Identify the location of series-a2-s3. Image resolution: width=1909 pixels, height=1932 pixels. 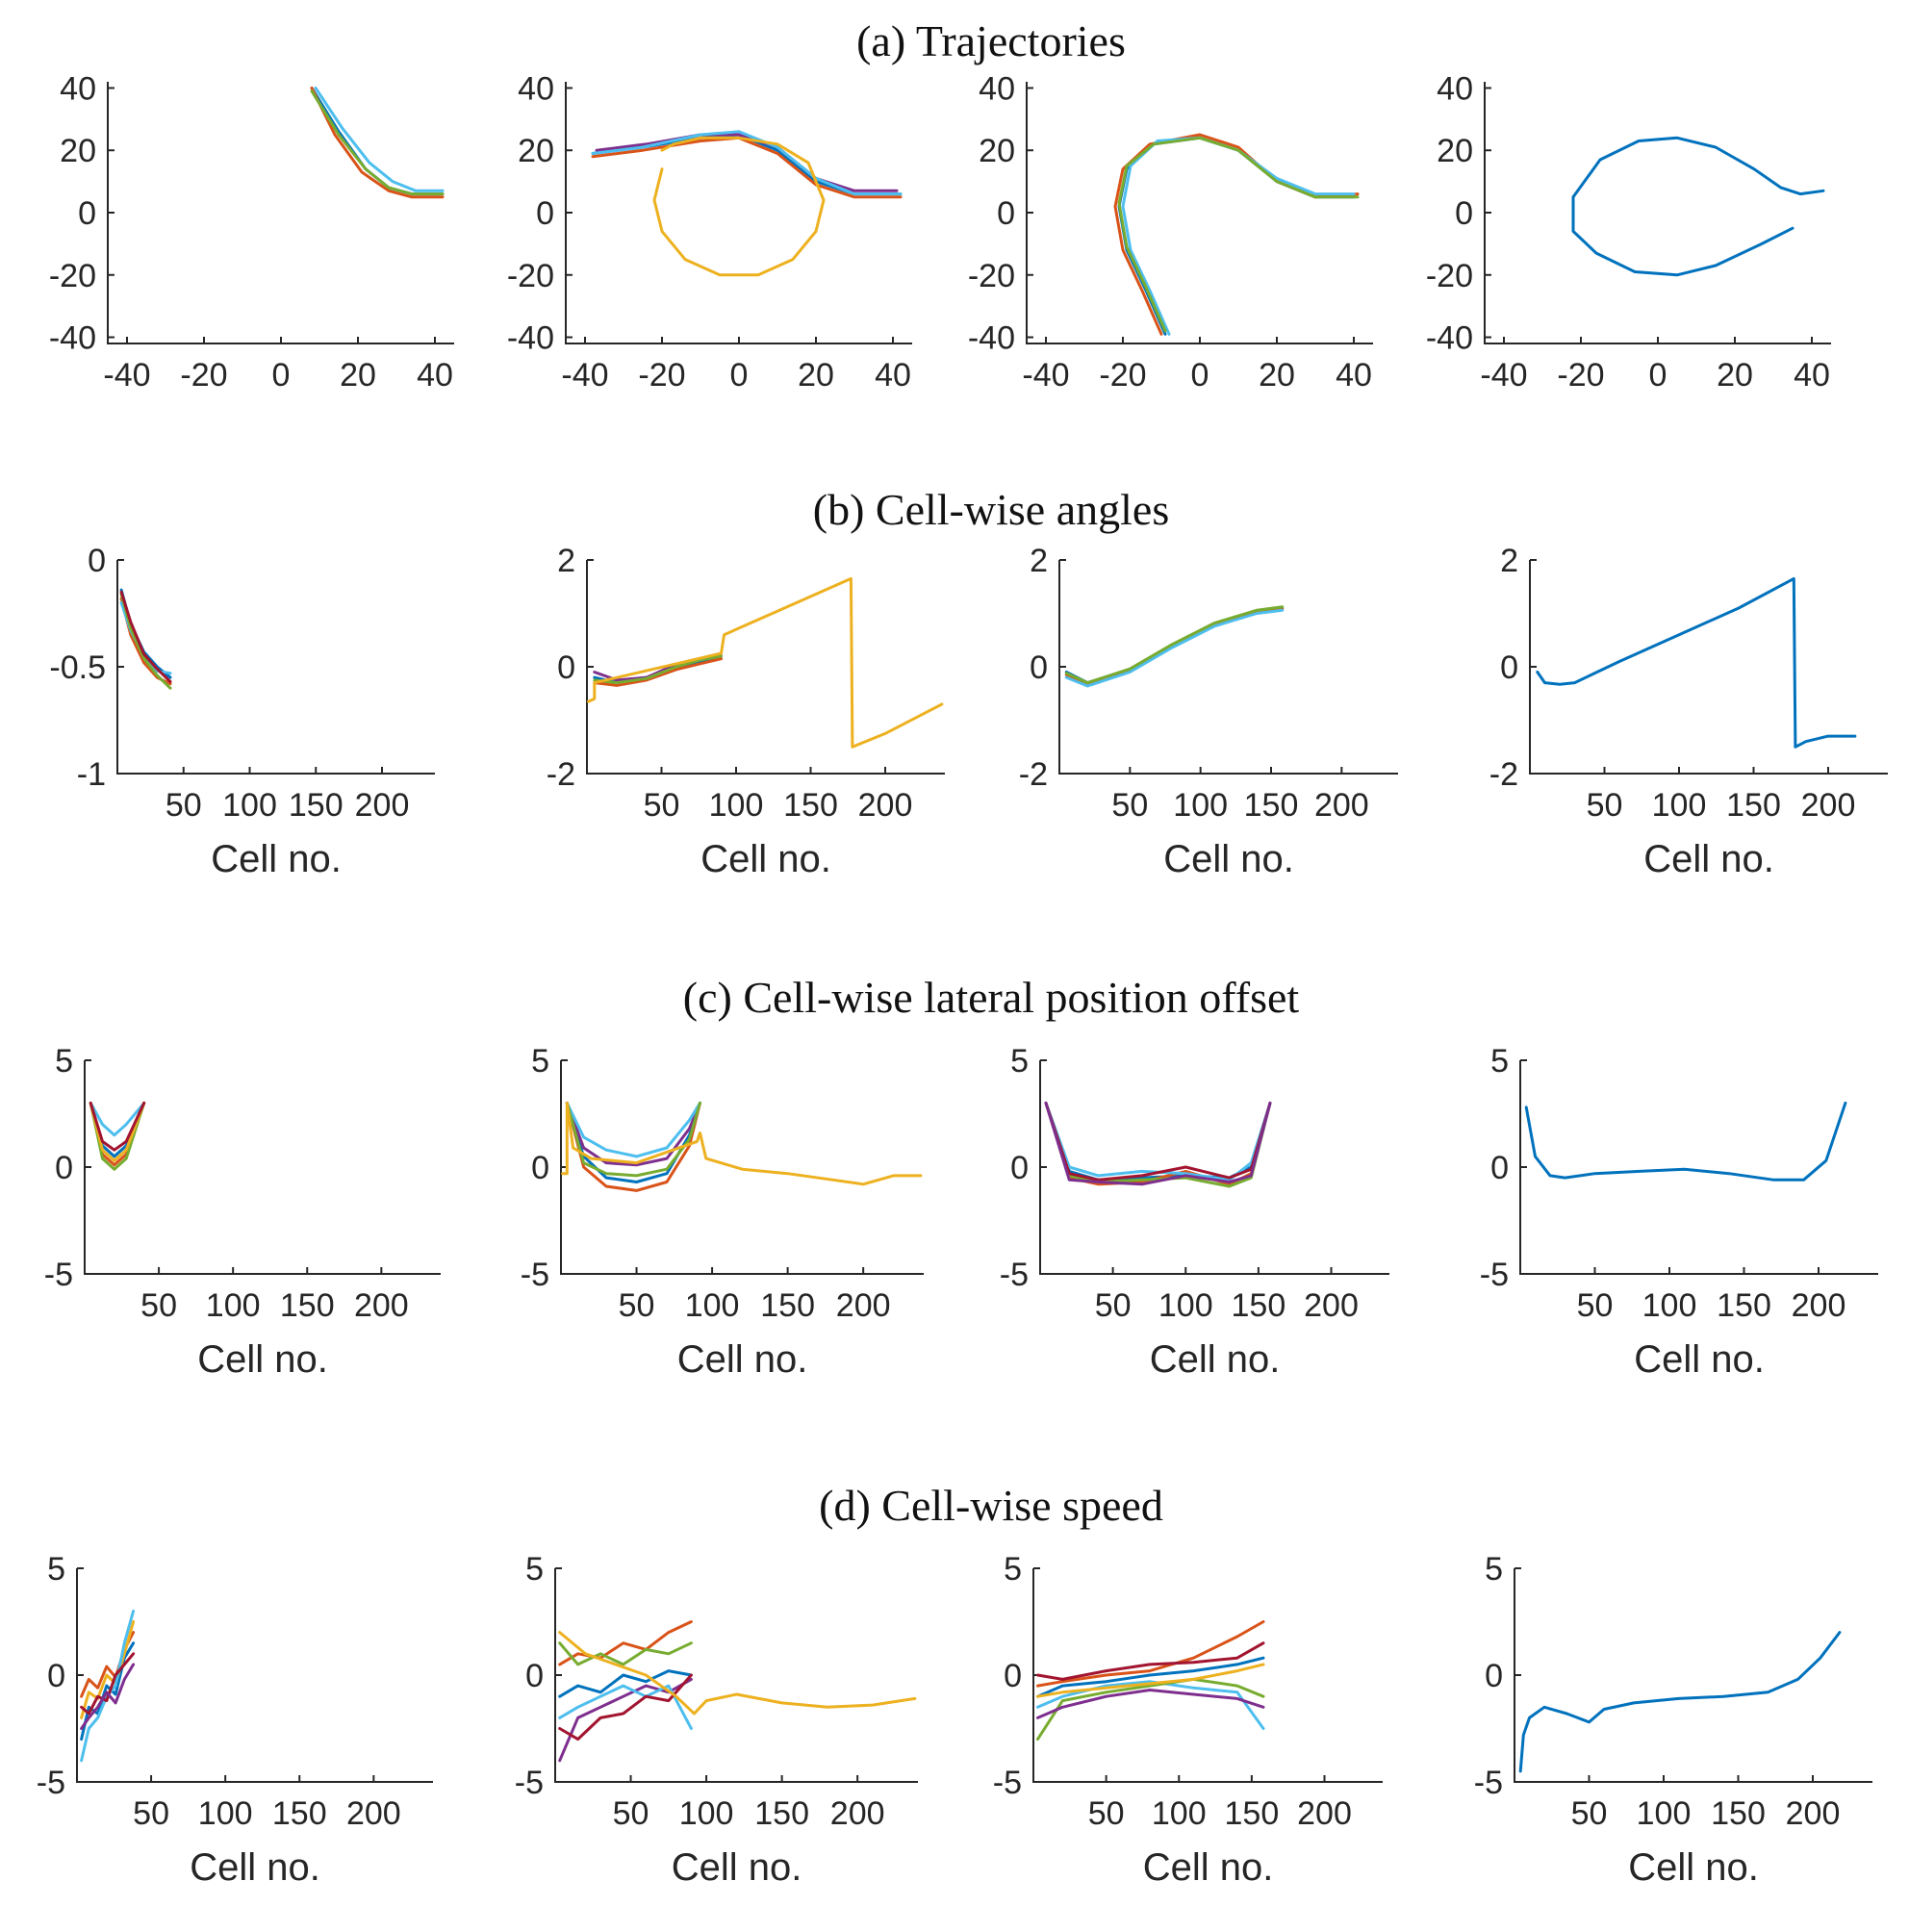
(747, 162).